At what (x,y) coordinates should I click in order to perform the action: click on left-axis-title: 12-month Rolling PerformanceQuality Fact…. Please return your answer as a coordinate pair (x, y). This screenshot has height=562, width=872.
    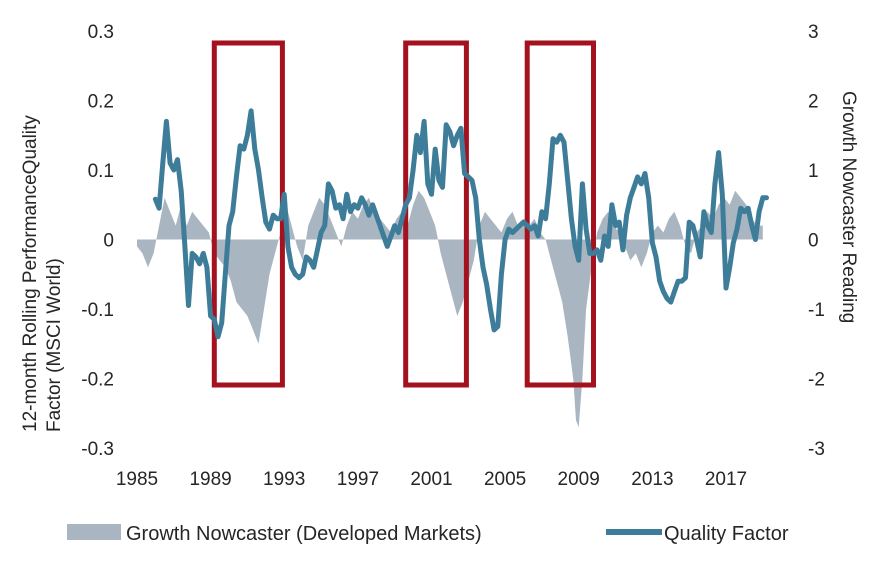
    Looking at the image, I should click on (42, 271).